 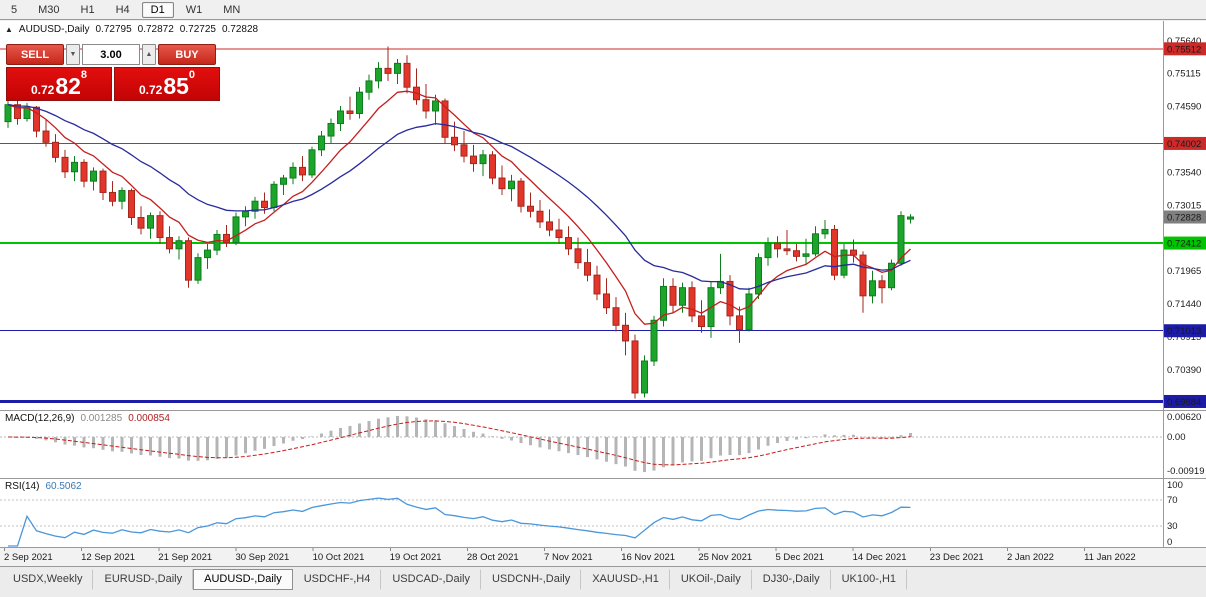 I want to click on date-label: 25 Nov 2021, so click(x=725, y=557).